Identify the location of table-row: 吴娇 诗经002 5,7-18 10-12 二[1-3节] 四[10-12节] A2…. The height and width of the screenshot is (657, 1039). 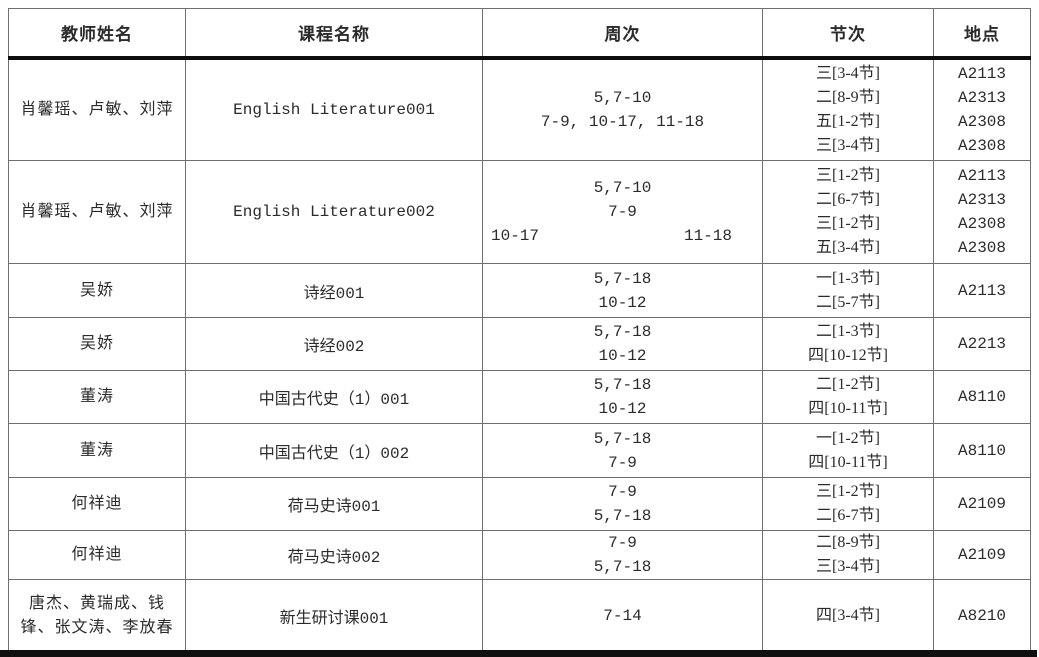
(519, 344).